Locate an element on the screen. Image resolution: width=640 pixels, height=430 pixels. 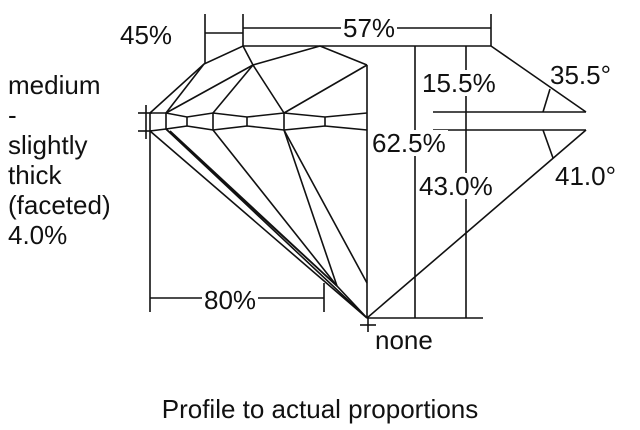
crown-height-label: 15.5% is located at coordinates (459, 83).